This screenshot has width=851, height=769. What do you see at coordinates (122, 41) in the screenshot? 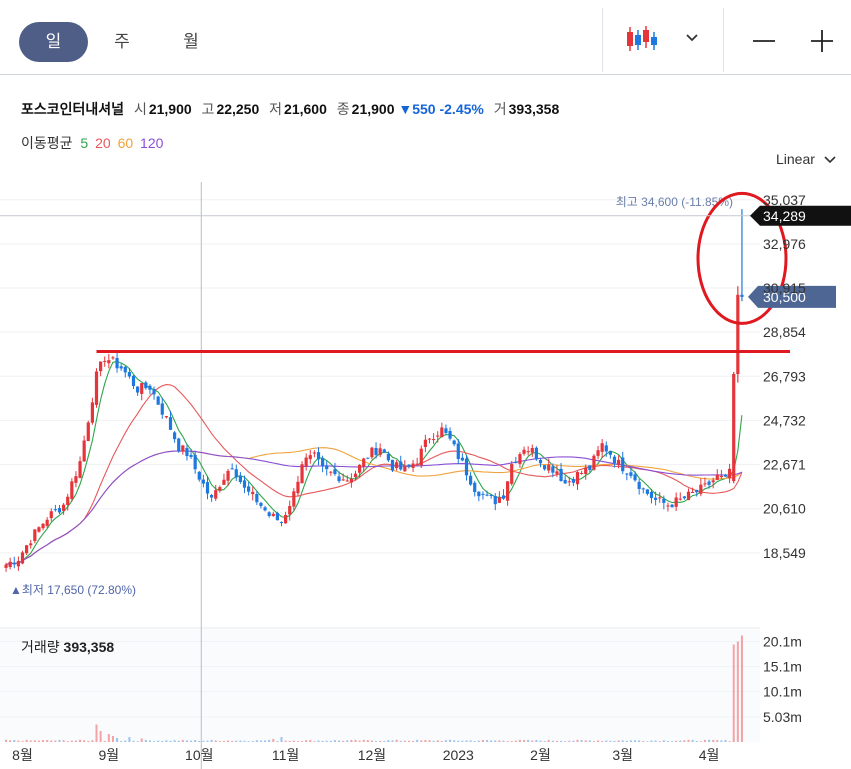
I see `tab-week: 주` at bounding box center [122, 41].